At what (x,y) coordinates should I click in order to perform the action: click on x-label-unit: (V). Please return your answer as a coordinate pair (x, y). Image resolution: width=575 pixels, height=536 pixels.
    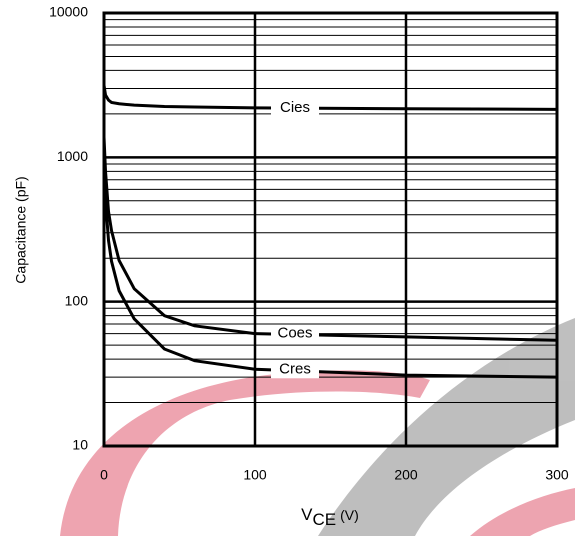
    Looking at the image, I should click on (349, 515).